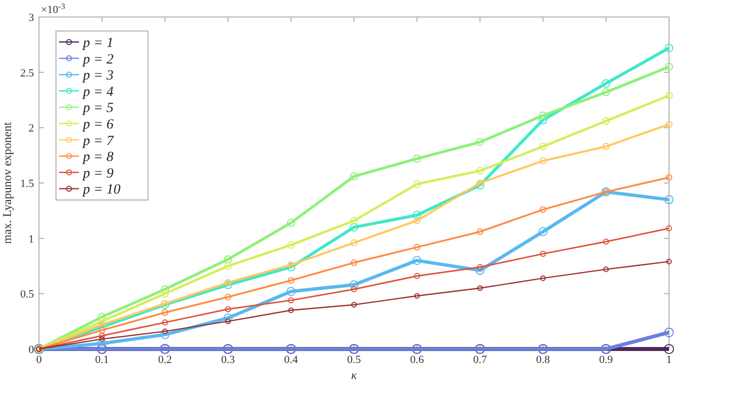 This screenshot has width=746, height=393. I want to click on y-tick-label: 1, so click(31, 239).